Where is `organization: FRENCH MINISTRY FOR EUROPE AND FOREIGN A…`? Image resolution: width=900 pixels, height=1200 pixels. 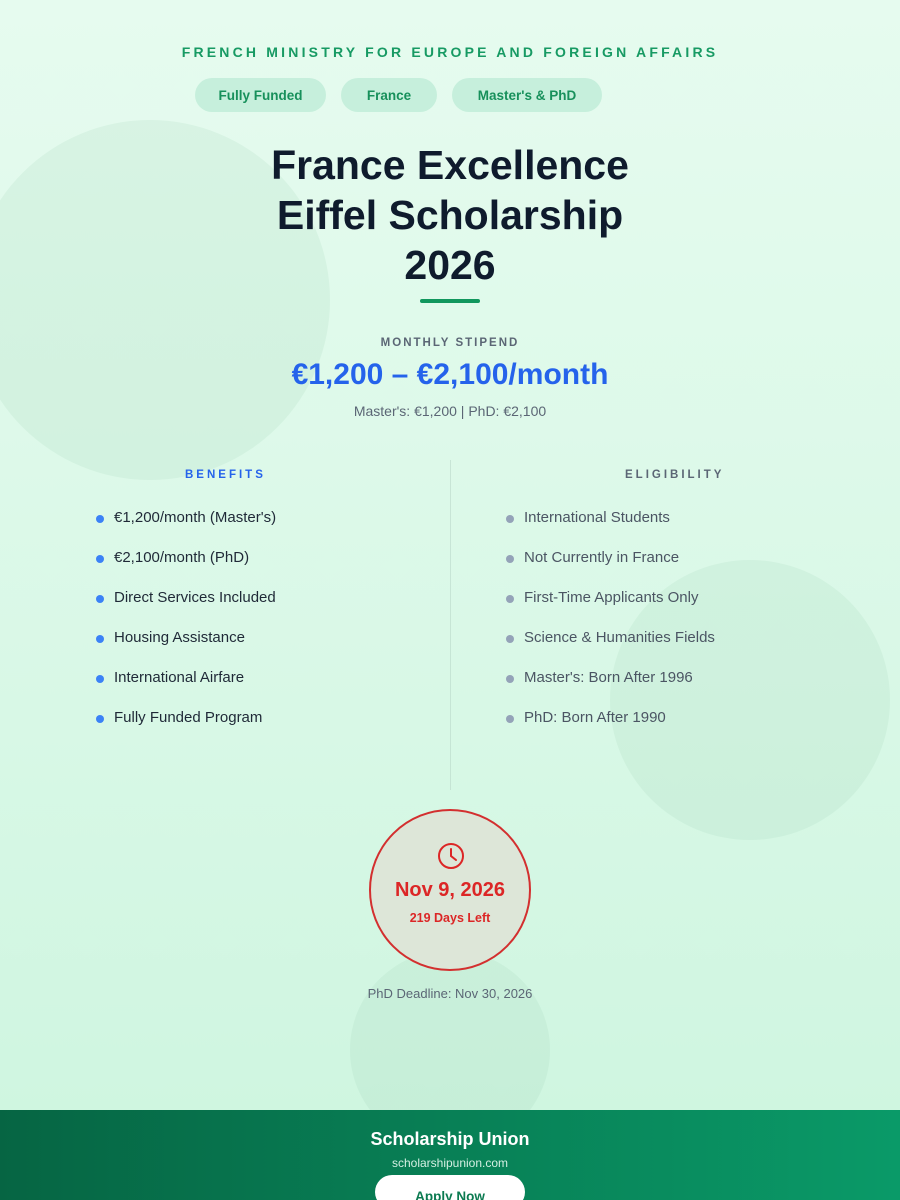
organization: FRENCH MINISTRY FOR EUROPE AND FOREIGN A… is located at coordinates (450, 52).